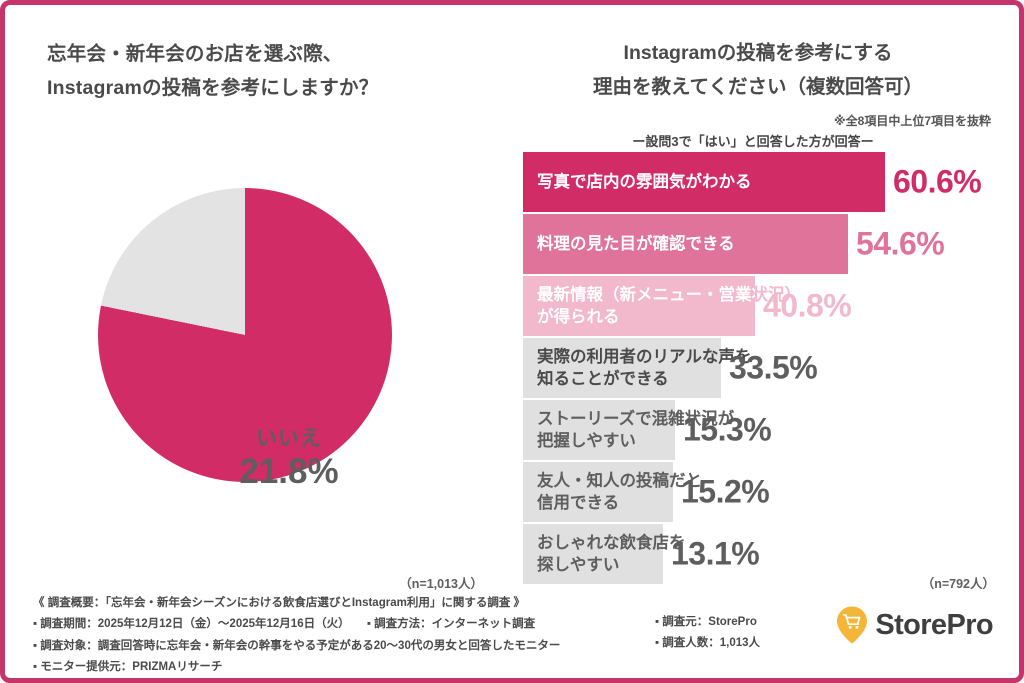  Describe the element at coordinates (807, 305) in the screenshot. I see `bar-value-label: 40.8%` at that location.